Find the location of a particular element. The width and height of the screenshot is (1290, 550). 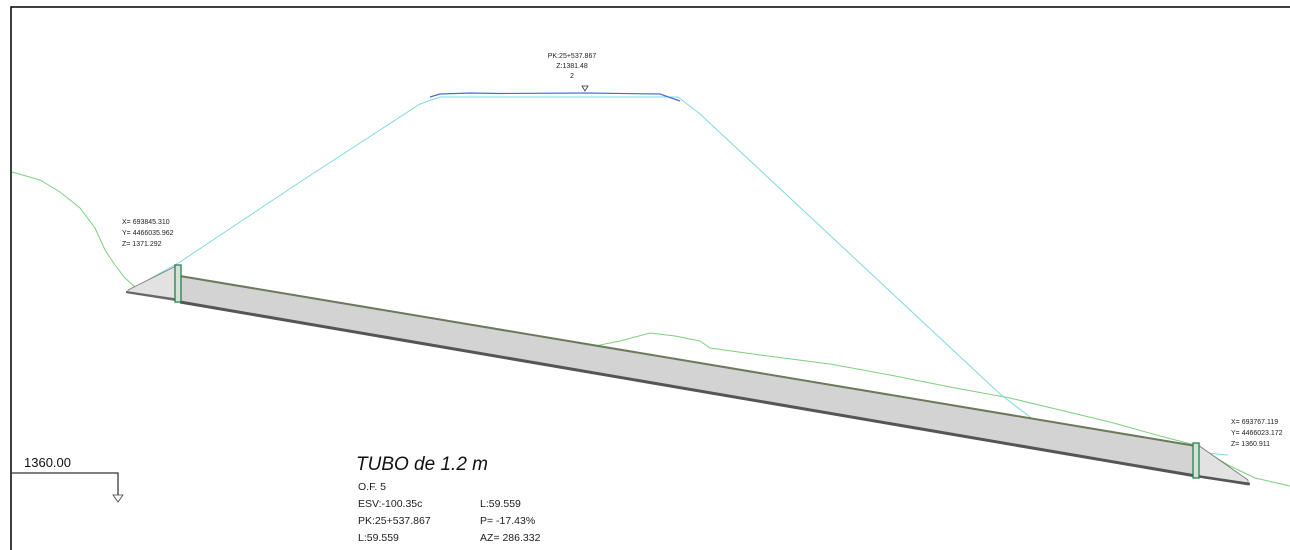

inlet-apron-line is located at coordinates (153, 296).